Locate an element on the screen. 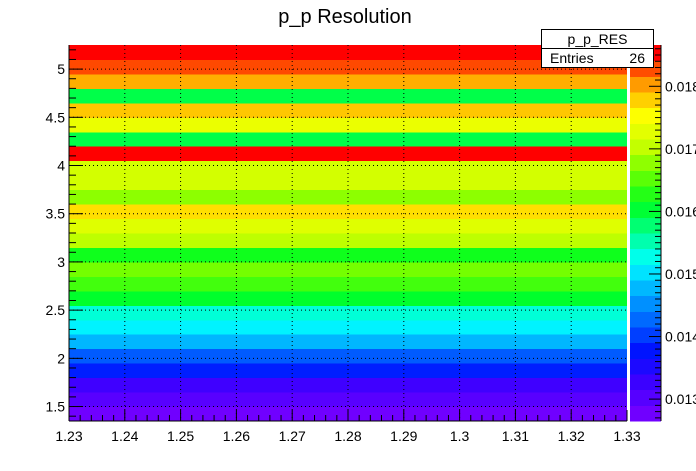 The width and height of the screenshot is (696, 471). x-tick-label: 1.32 is located at coordinates (571, 436).